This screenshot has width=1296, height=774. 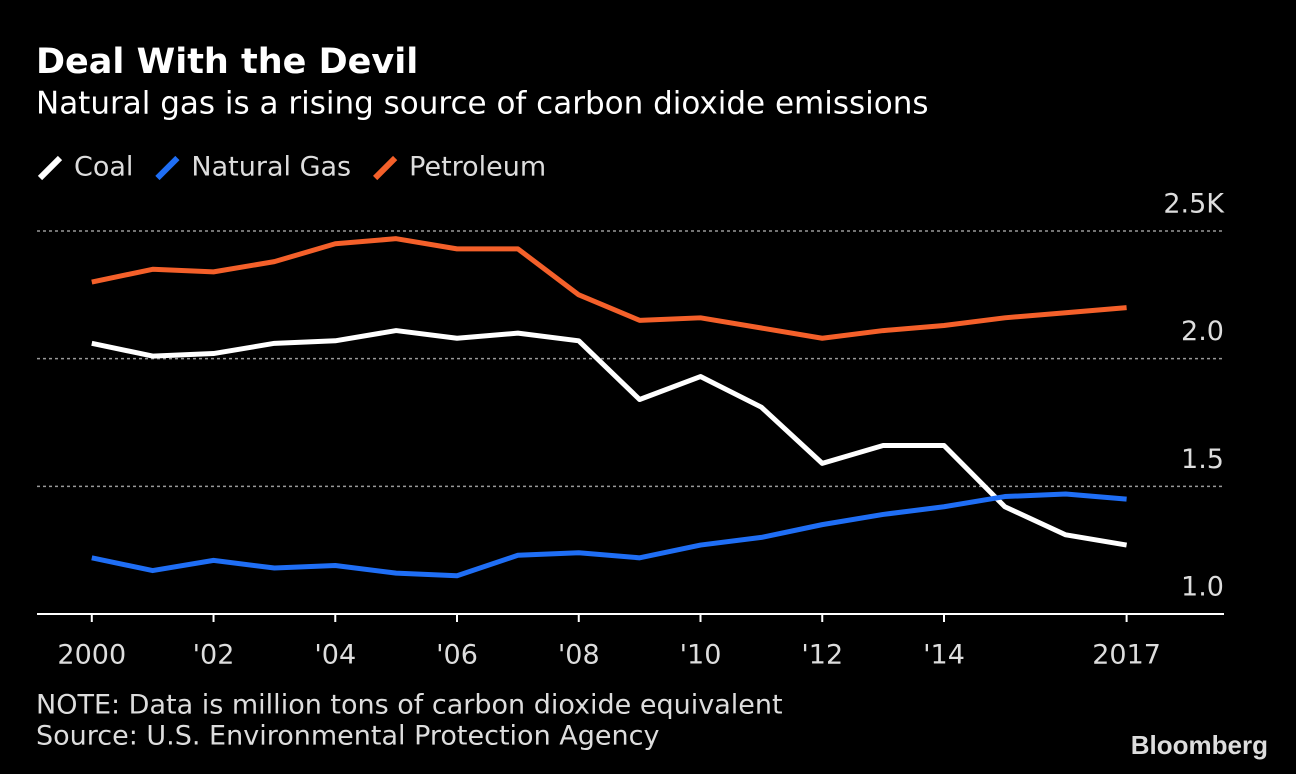 I want to click on brand-logo: Bloomberg, so click(x=1199, y=745).